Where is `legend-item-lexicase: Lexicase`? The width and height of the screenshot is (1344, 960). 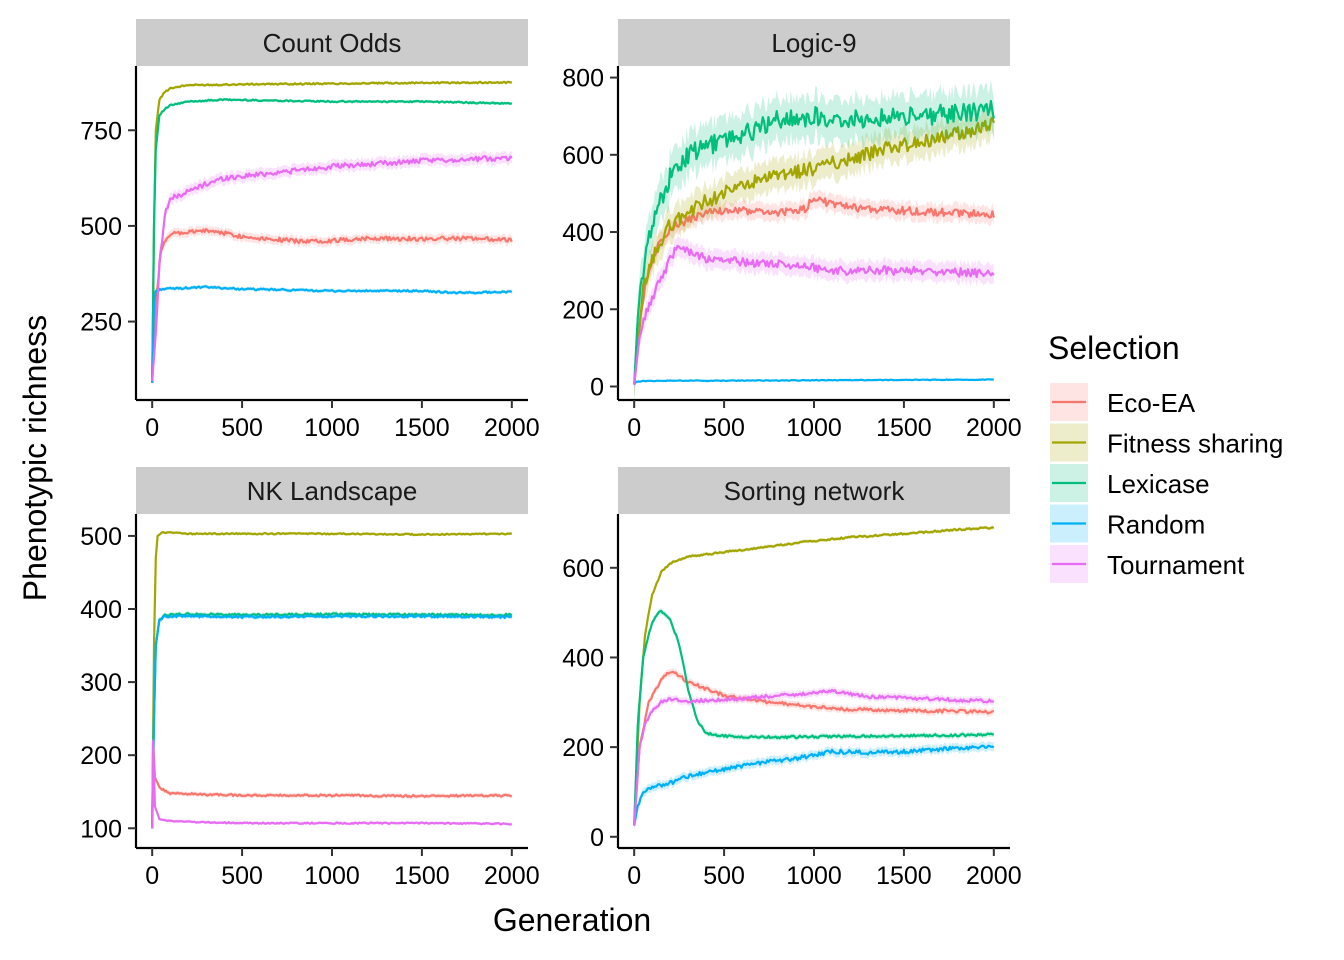
legend-item-lexicase: Lexicase is located at coordinates (1130, 483).